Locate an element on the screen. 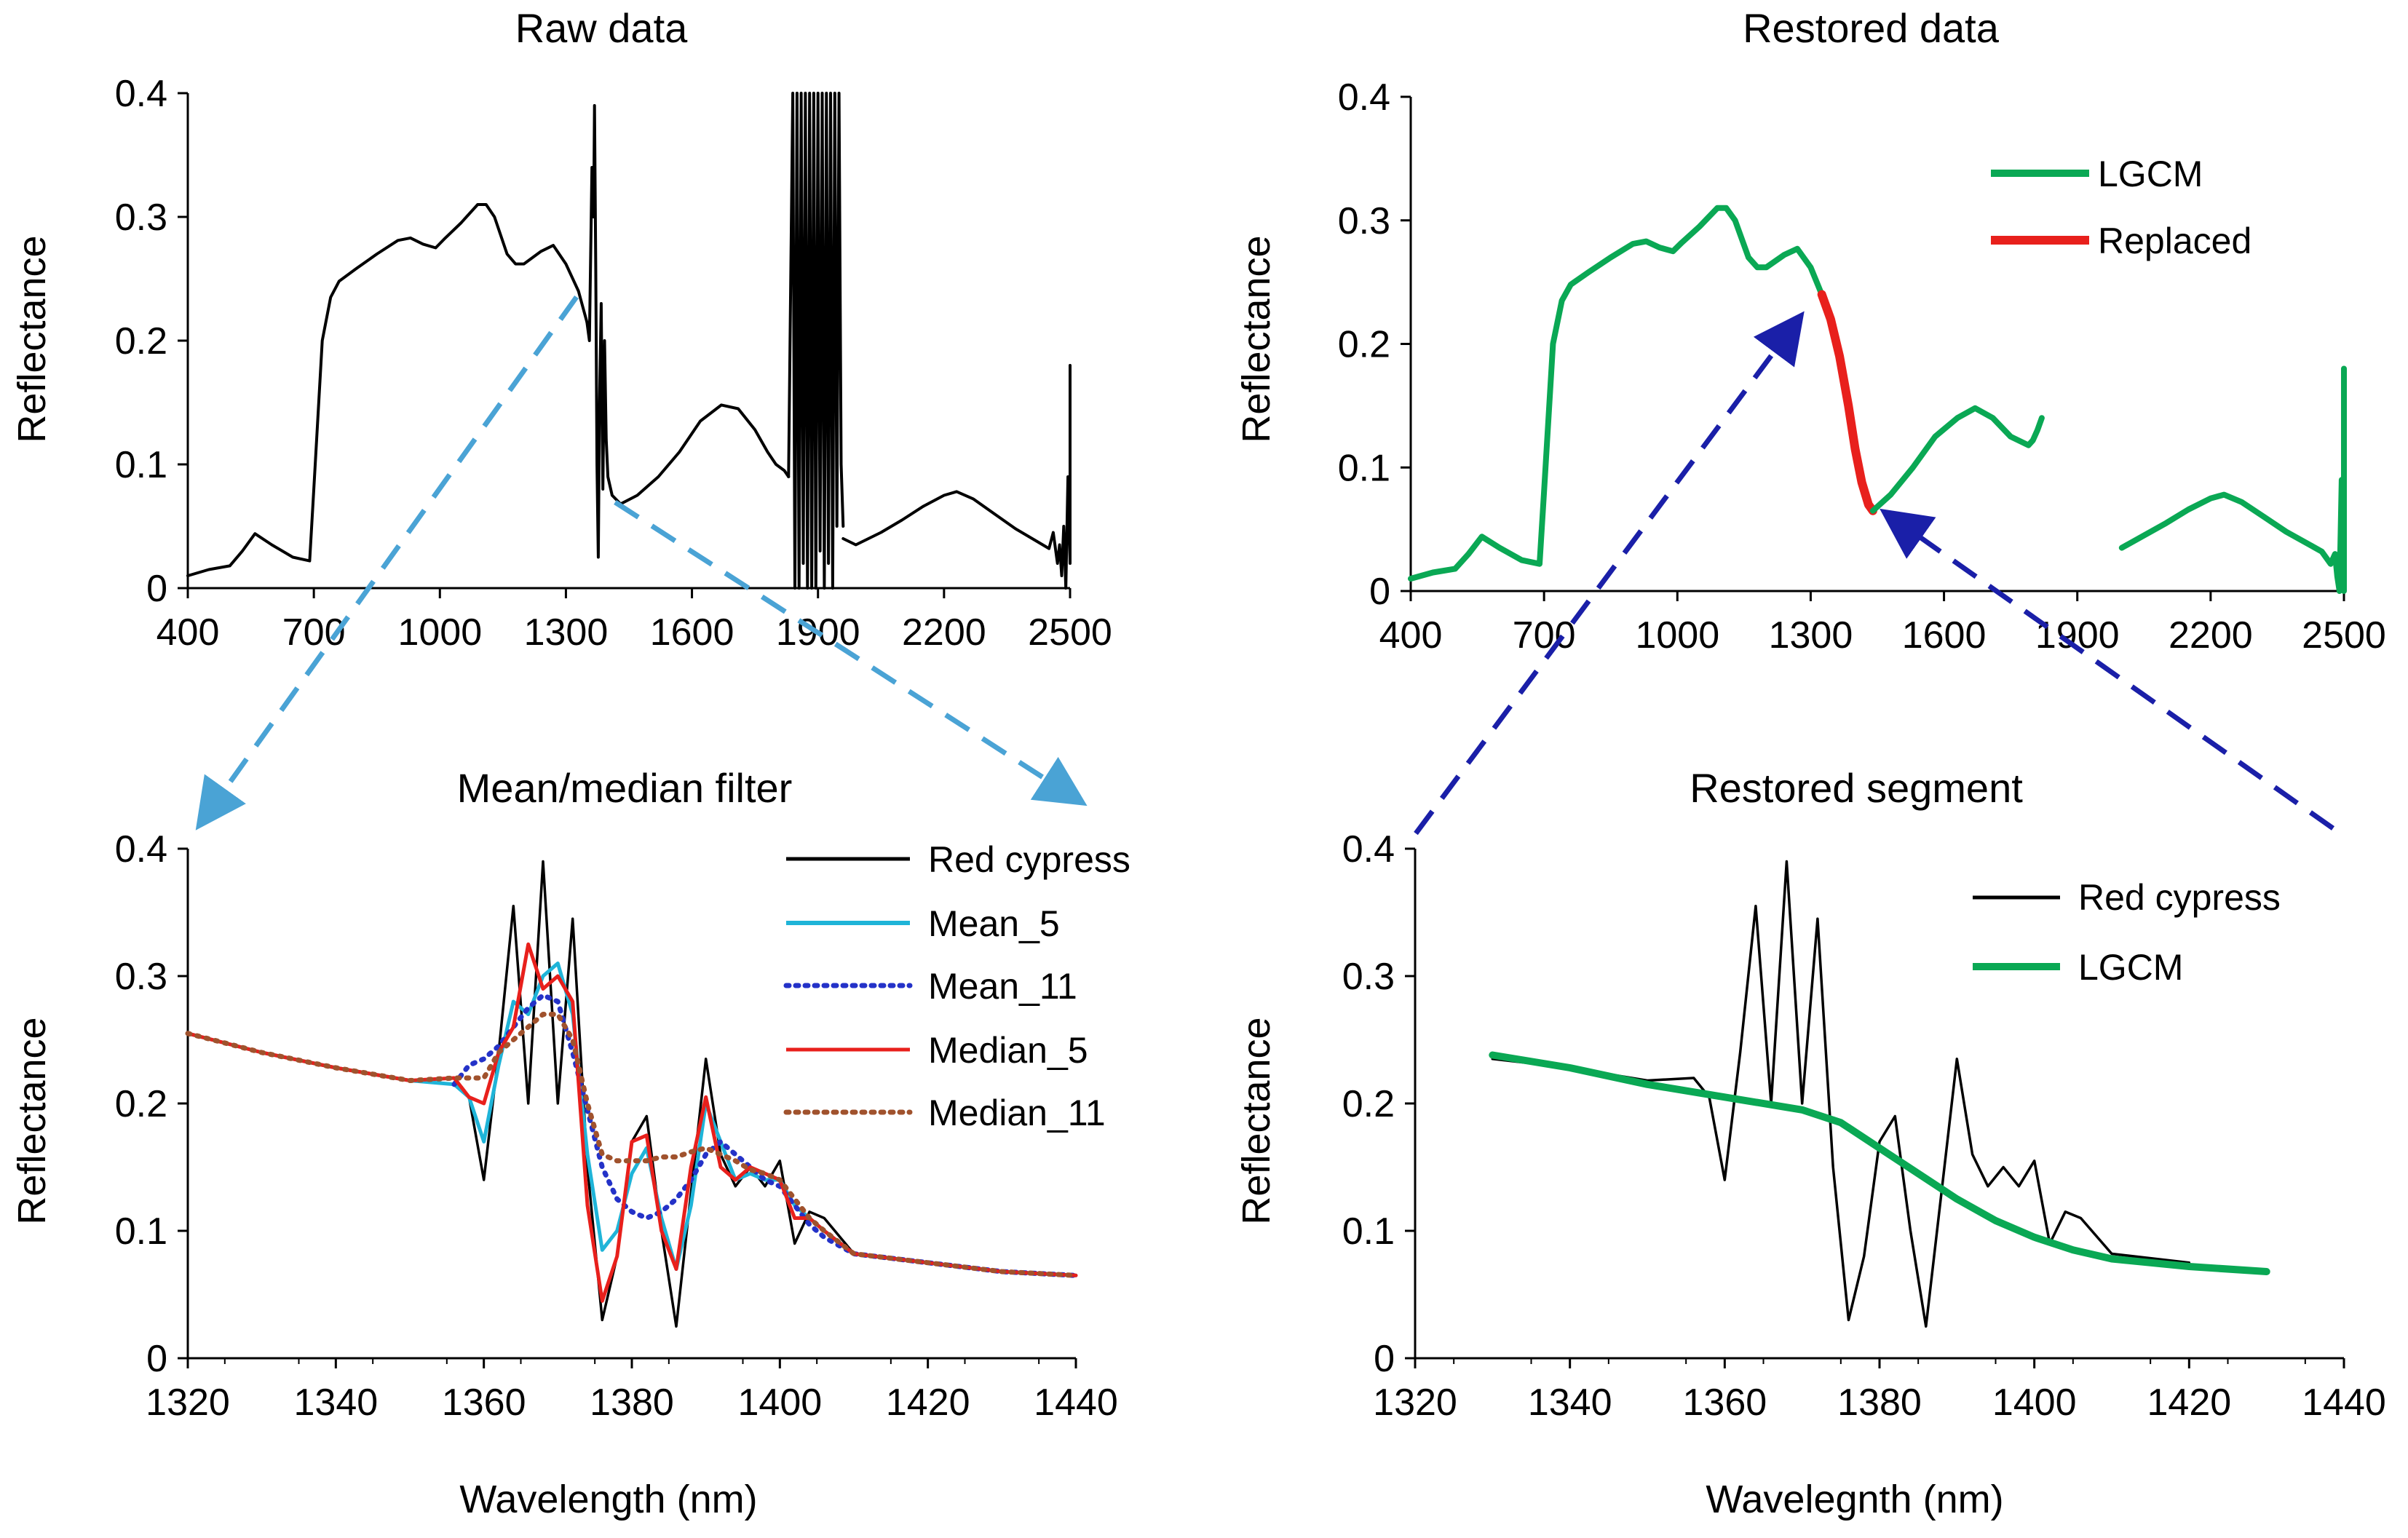 This screenshot has width=2408, height=1538. legend-label-median-11: Median_11 is located at coordinates (1017, 1113).